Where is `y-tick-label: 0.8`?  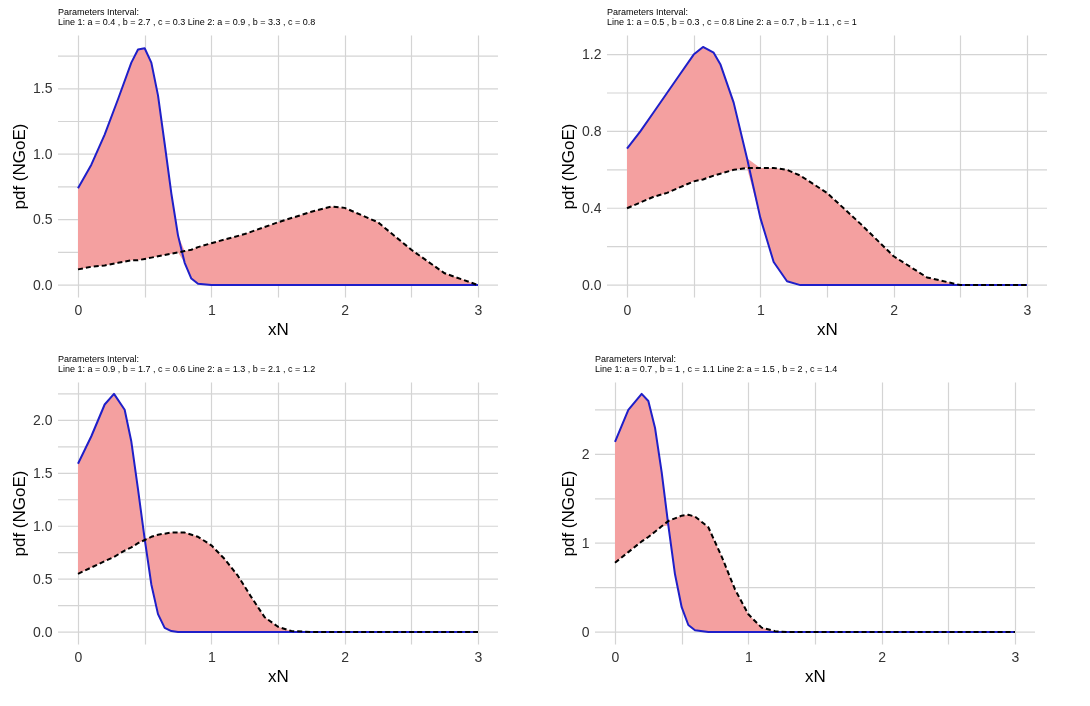
y-tick-label: 0.8 is located at coordinates (592, 130).